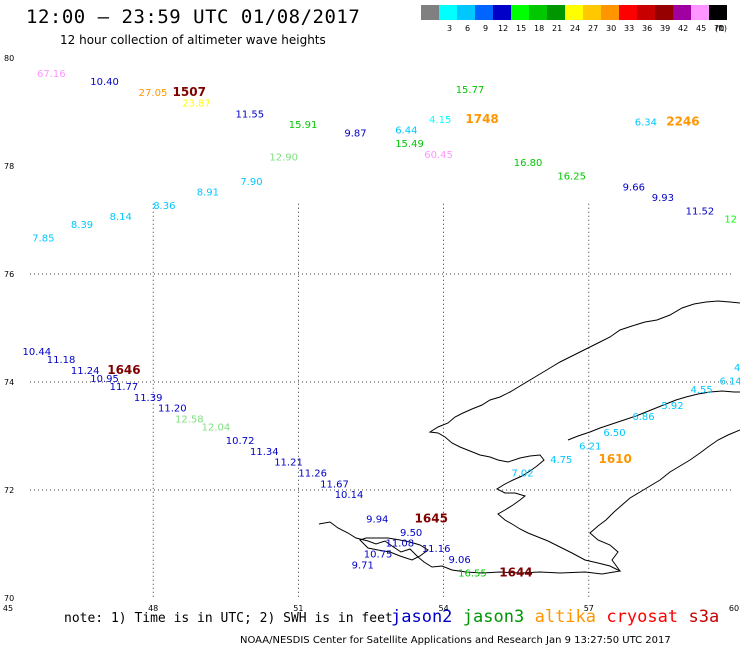 The image size is (740, 650). Describe the element at coordinates (682, 122) in the screenshot. I see `pass-time-label: 2246` at that location.